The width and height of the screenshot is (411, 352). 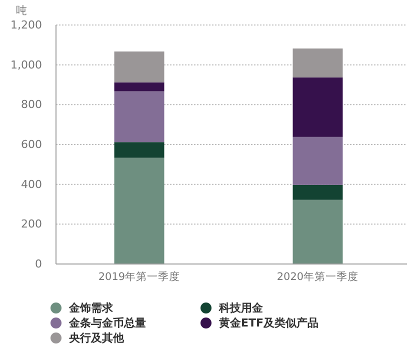 I want to click on y-tick-label: 600, so click(x=31, y=144).